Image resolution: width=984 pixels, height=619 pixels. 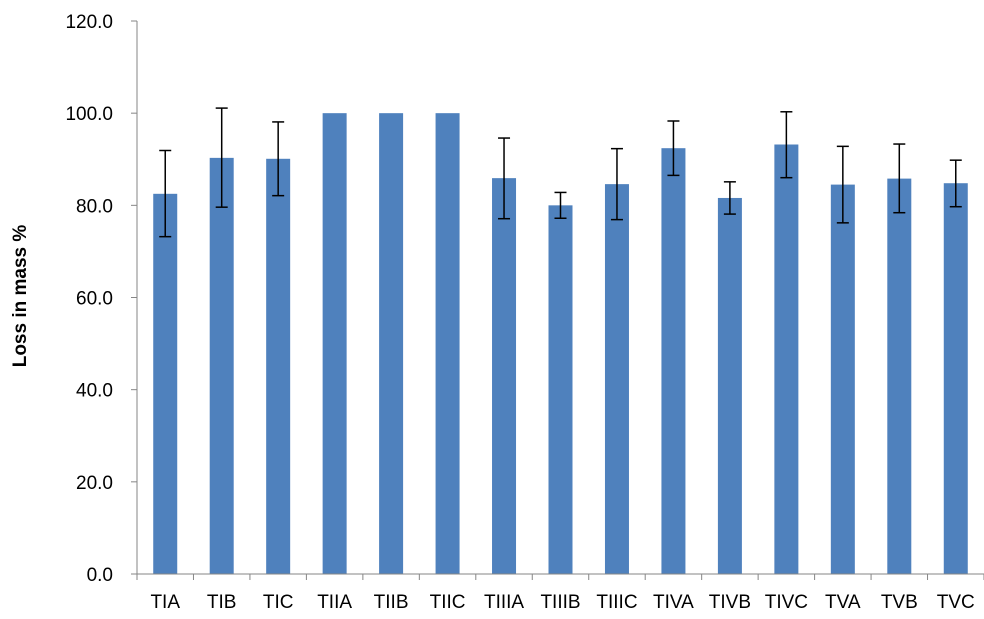 I want to click on x-tick-label: TIIC, so click(x=448, y=602).